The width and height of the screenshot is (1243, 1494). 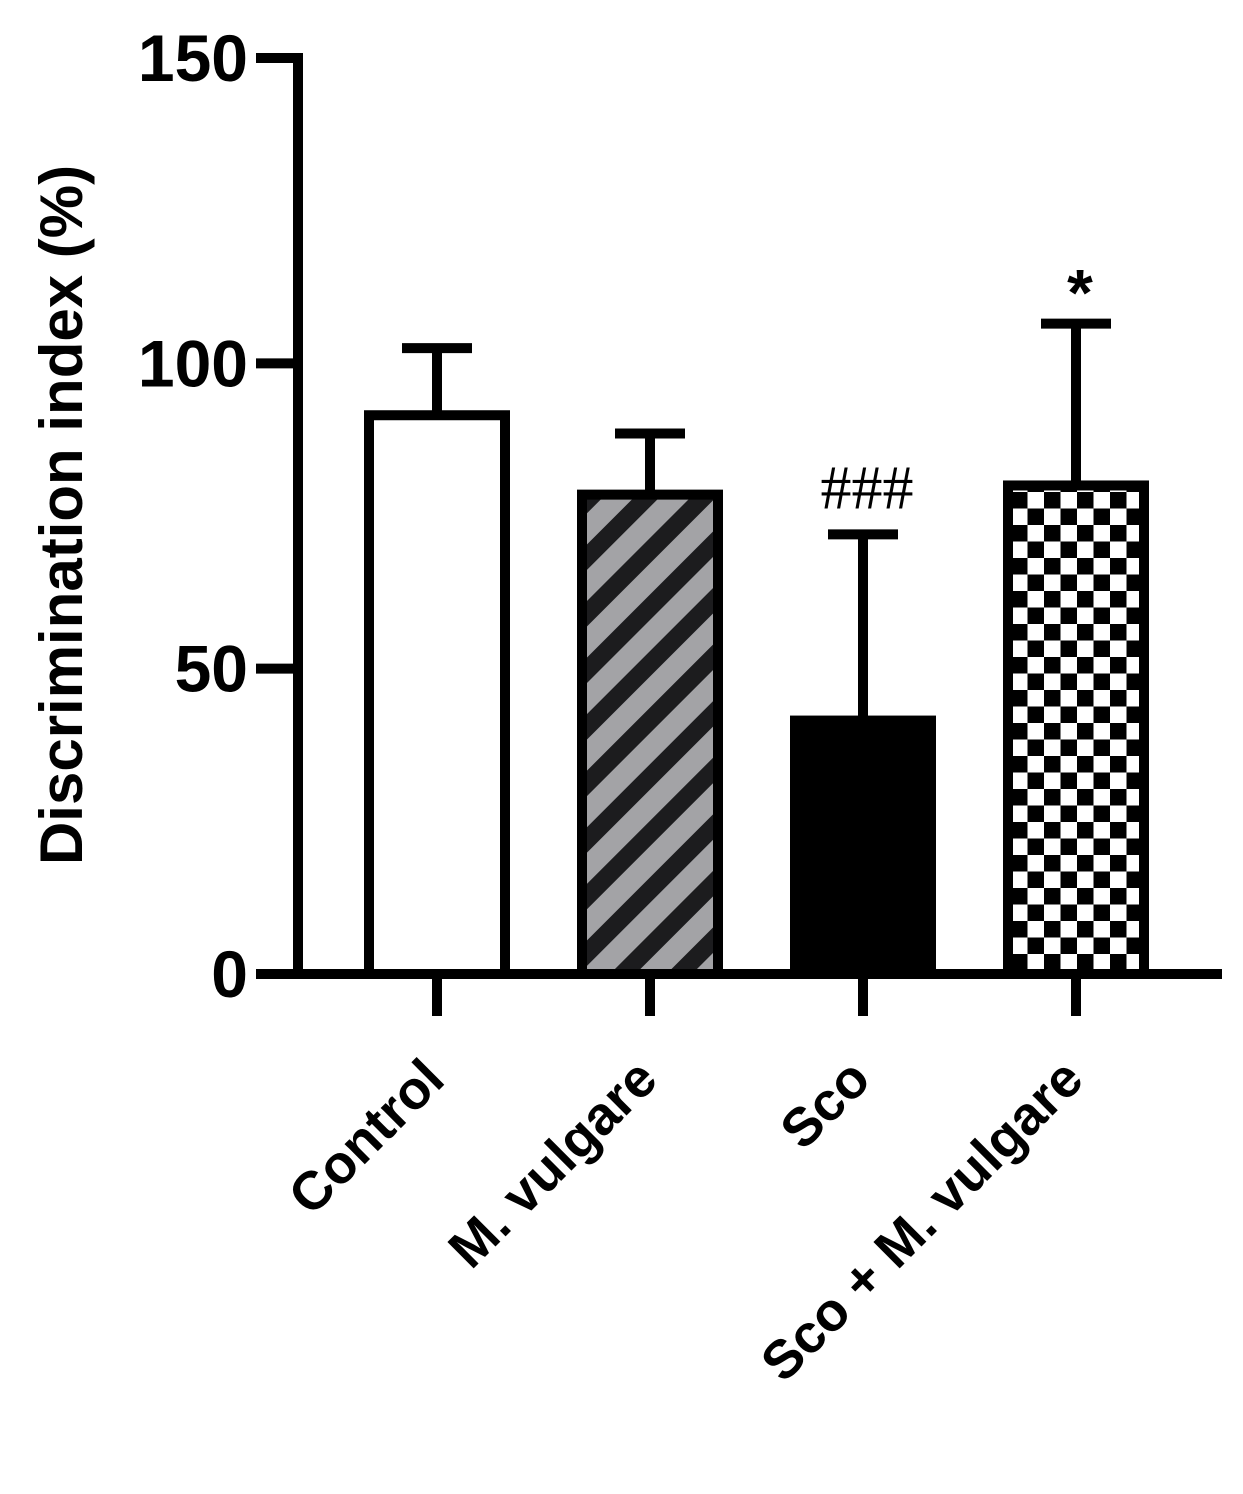 I want to click on y-tick-label-2: 100, so click(x=193, y=363).